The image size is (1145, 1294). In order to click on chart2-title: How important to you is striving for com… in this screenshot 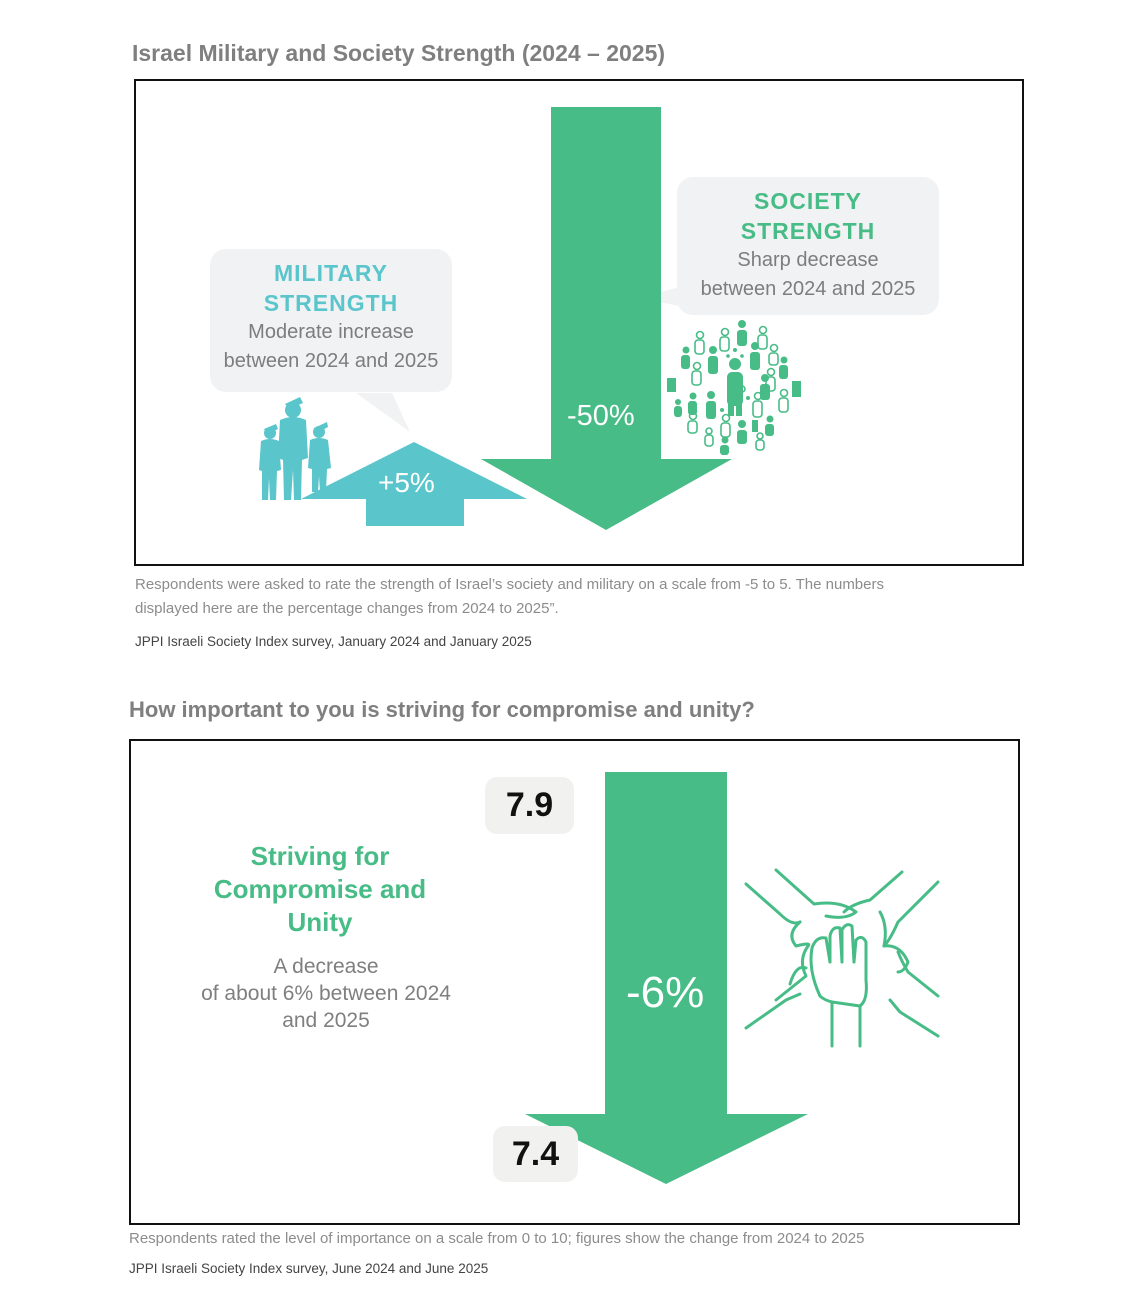, I will do `click(442, 709)`.